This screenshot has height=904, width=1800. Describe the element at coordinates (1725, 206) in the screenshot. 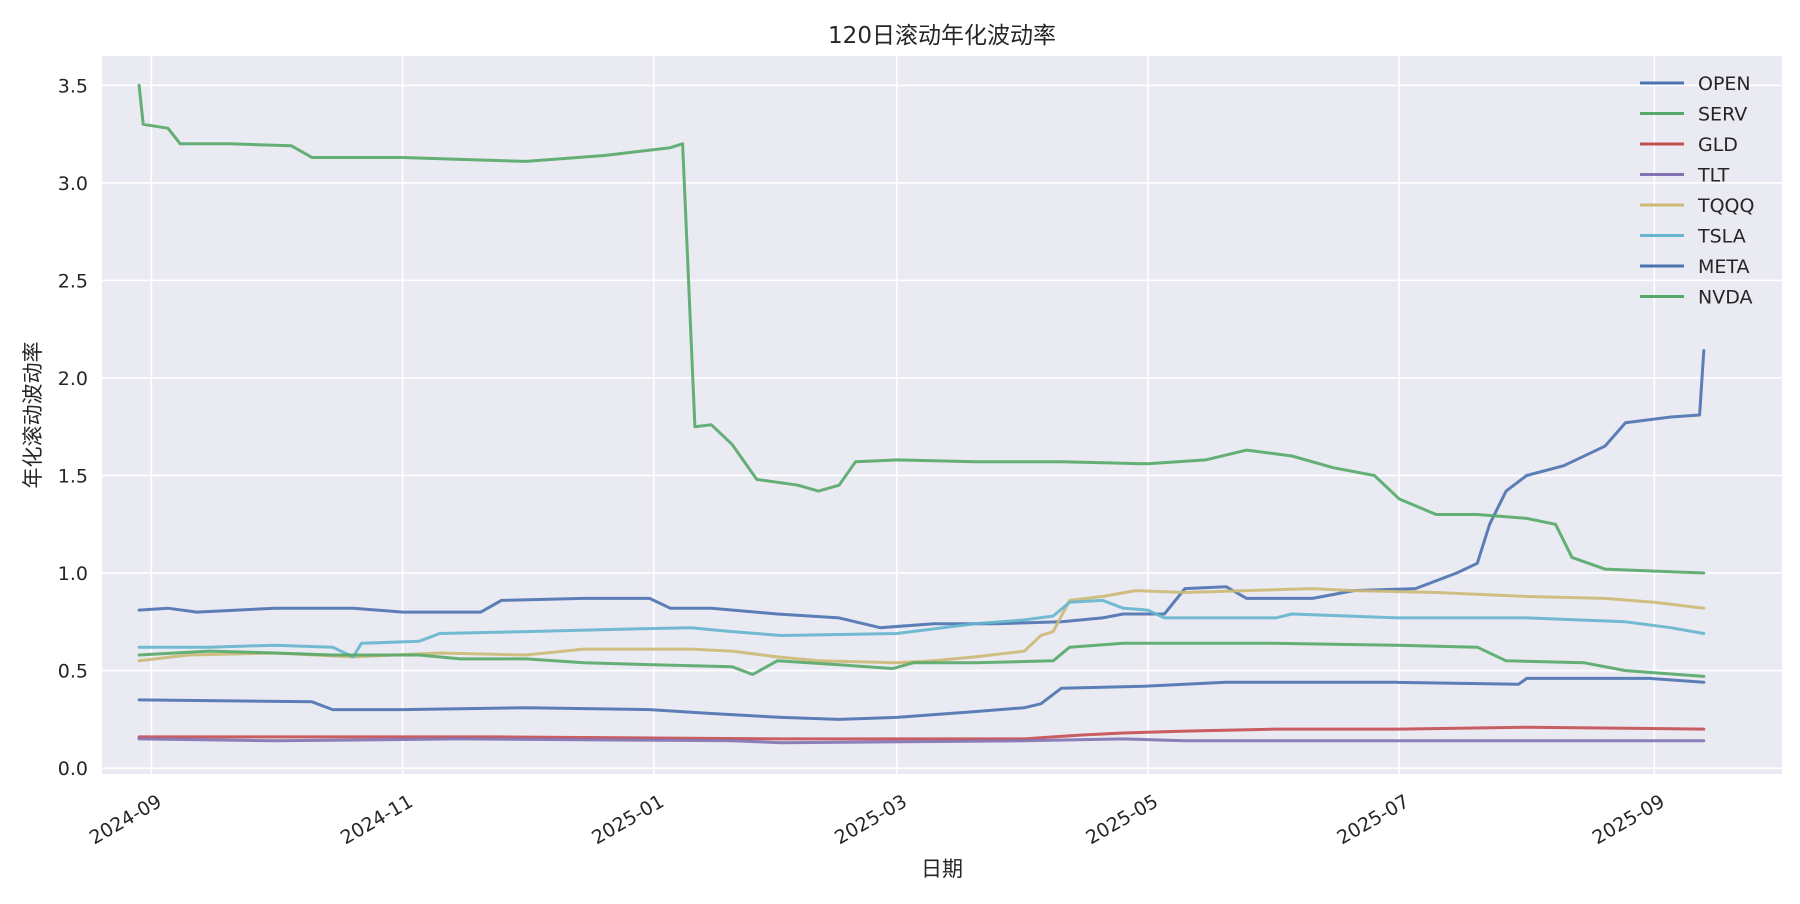

I see `legend-label-tqqq: TQQQ` at that location.